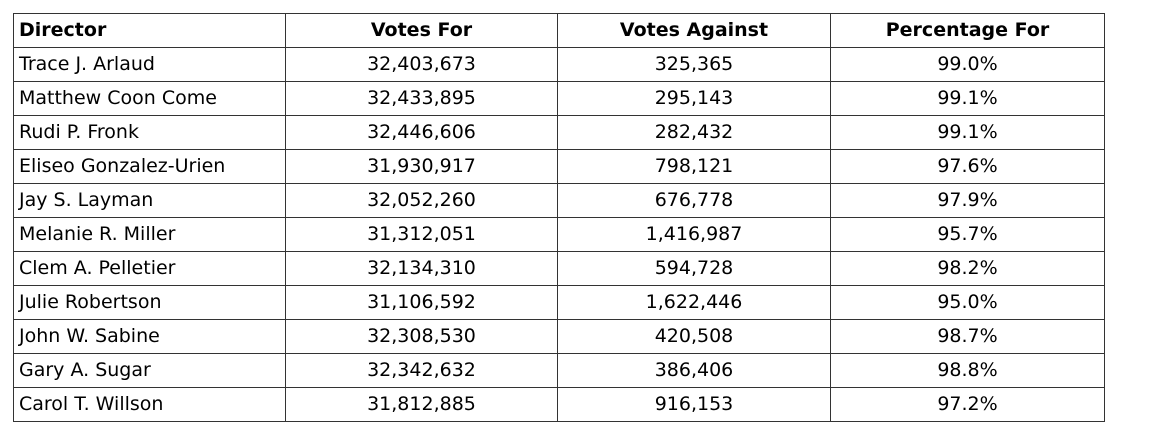 The height and width of the screenshot is (433, 1149). I want to click on table-row: Gary A. Sugar 32,342,632 386,406 98.8%, so click(559, 370).